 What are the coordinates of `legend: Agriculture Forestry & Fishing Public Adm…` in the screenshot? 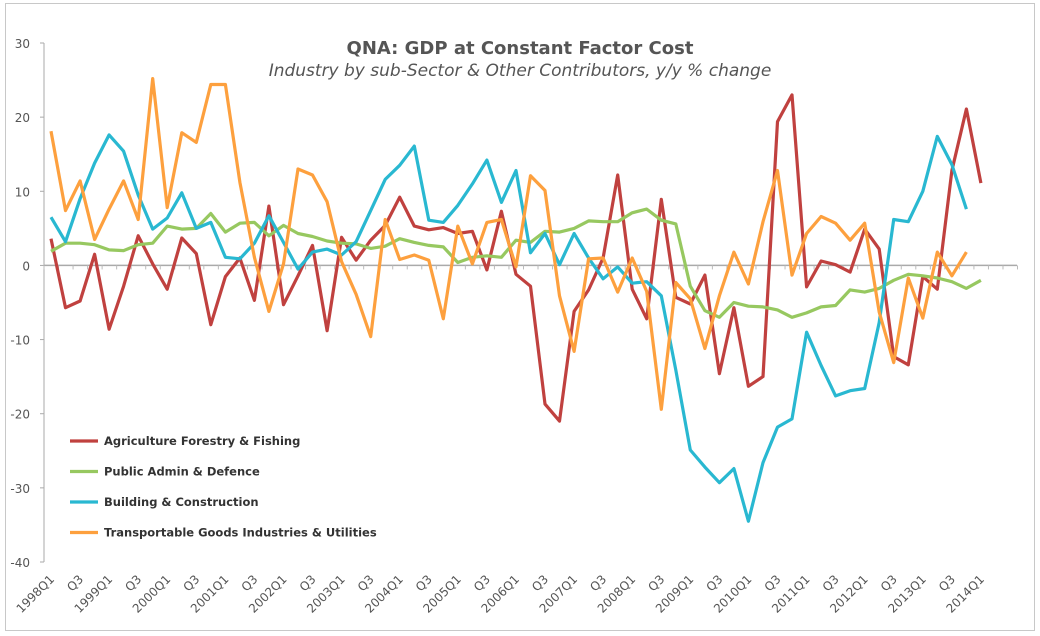 It's located at (223, 487).